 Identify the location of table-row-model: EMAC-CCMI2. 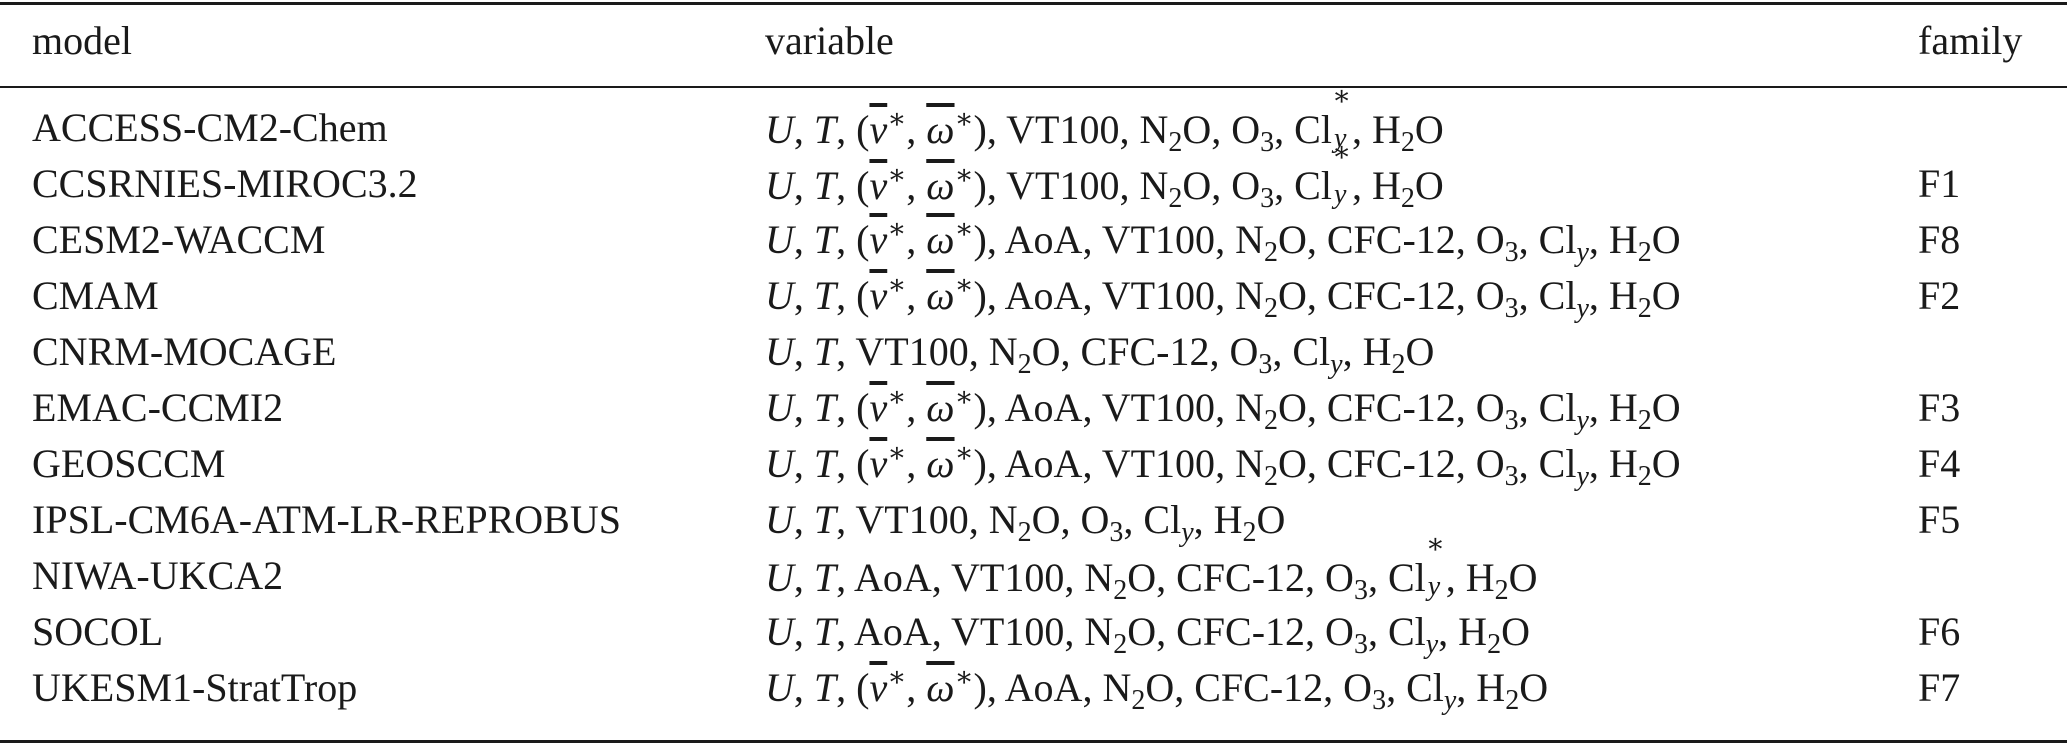
(158, 407).